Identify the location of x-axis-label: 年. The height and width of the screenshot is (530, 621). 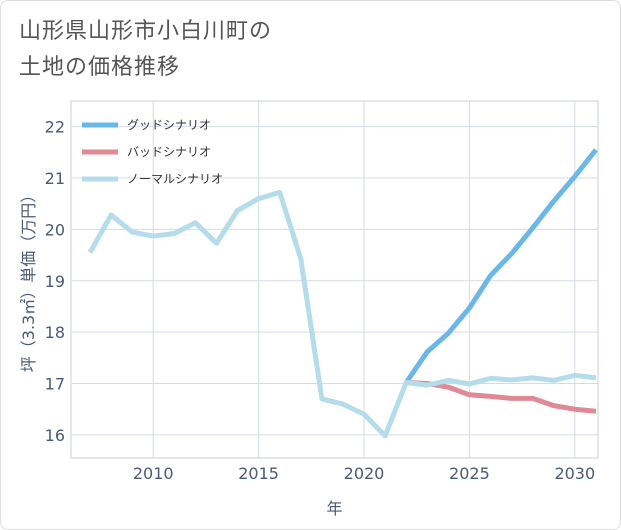
(334, 508).